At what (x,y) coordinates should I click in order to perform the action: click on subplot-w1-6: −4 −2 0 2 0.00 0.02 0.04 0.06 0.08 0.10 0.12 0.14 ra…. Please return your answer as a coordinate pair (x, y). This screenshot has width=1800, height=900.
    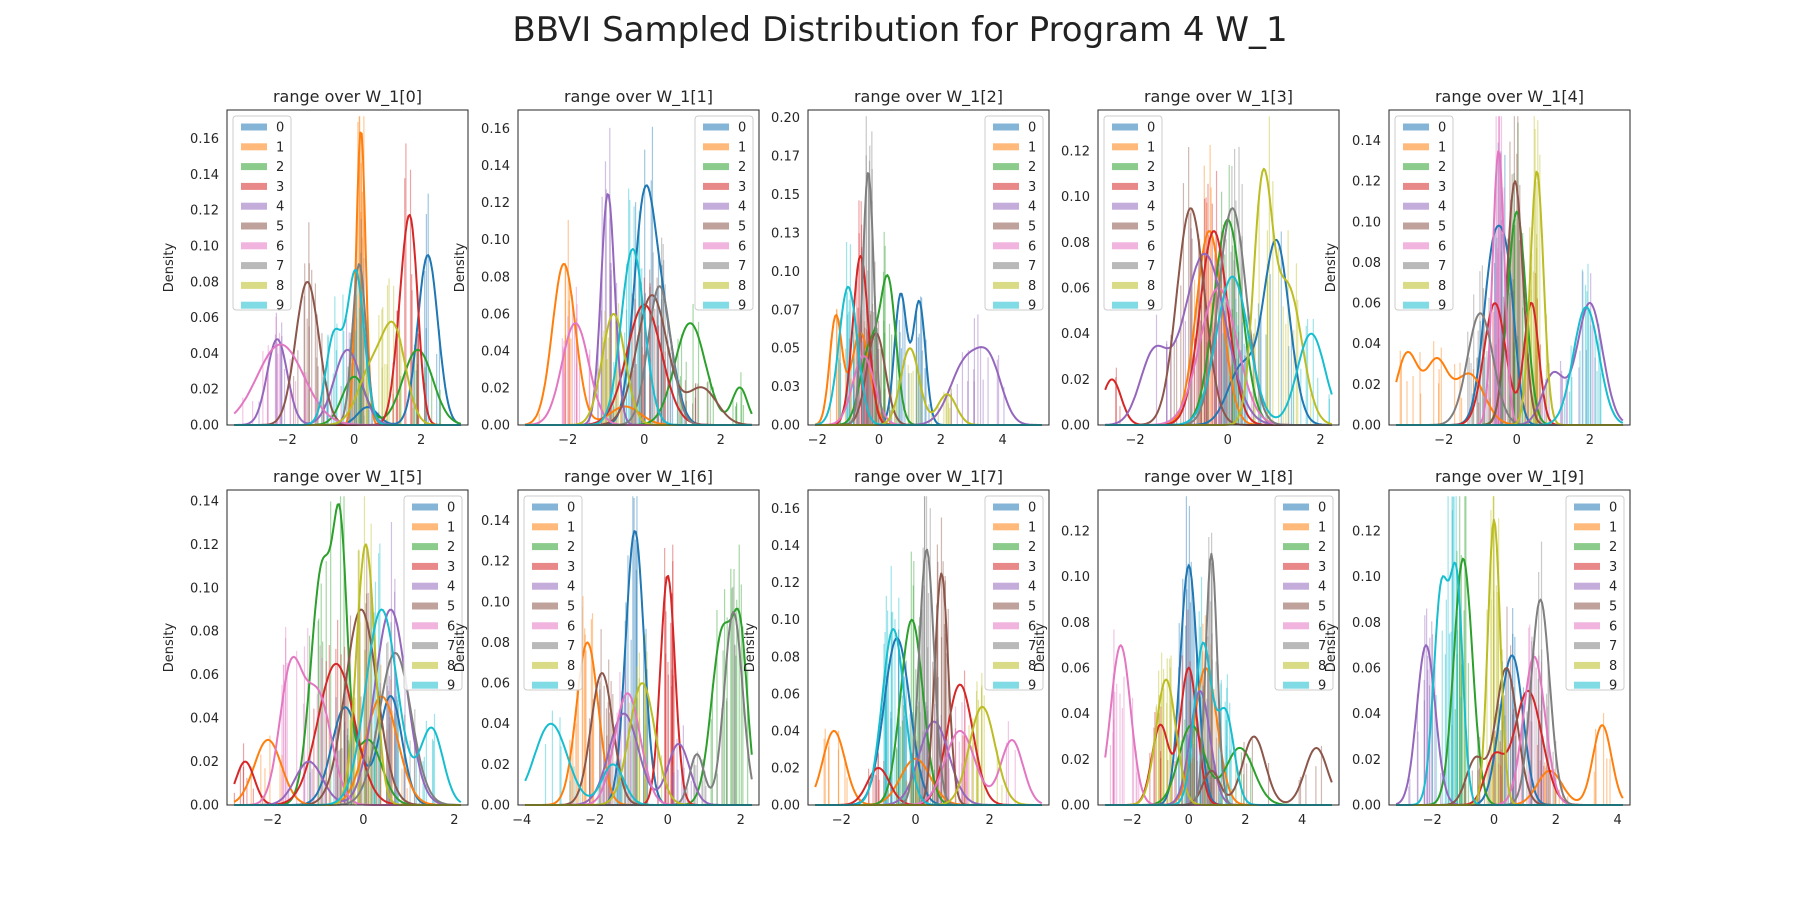
    Looking at the image, I should click on (606, 647).